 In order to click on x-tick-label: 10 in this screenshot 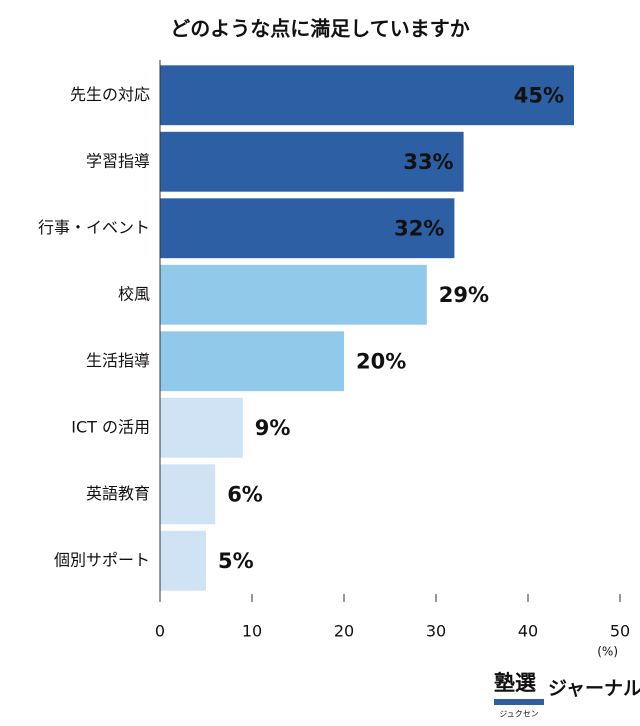, I will do `click(252, 631)`.